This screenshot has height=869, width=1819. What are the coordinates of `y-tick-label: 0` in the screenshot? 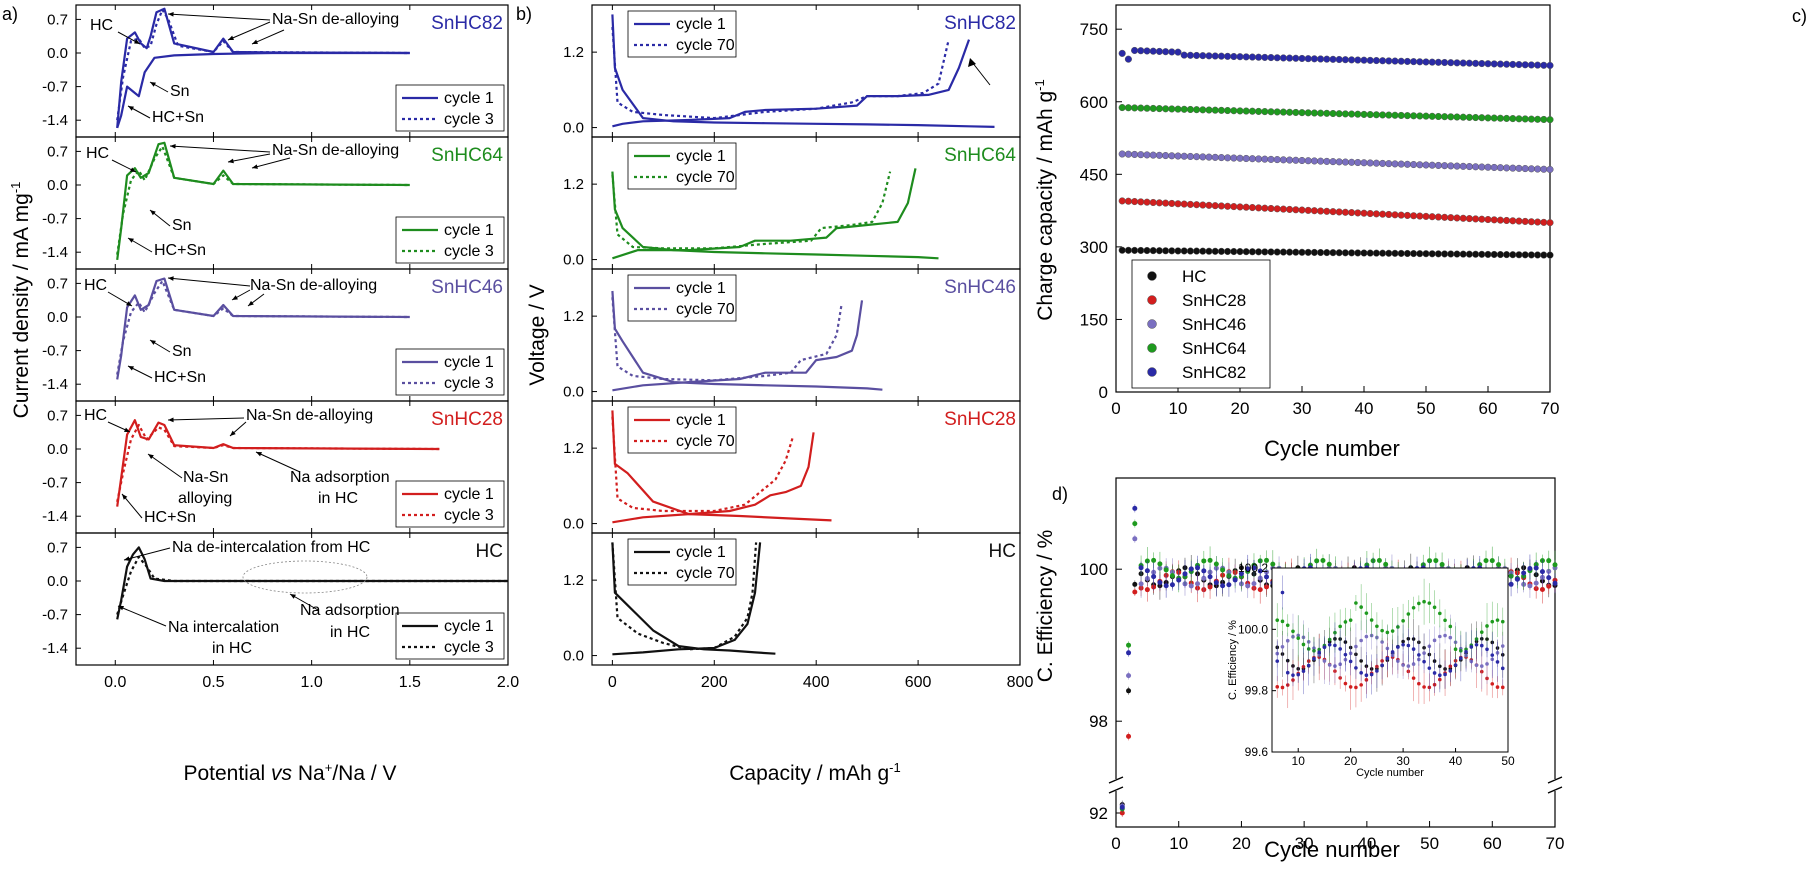 It's located at (1103, 392).